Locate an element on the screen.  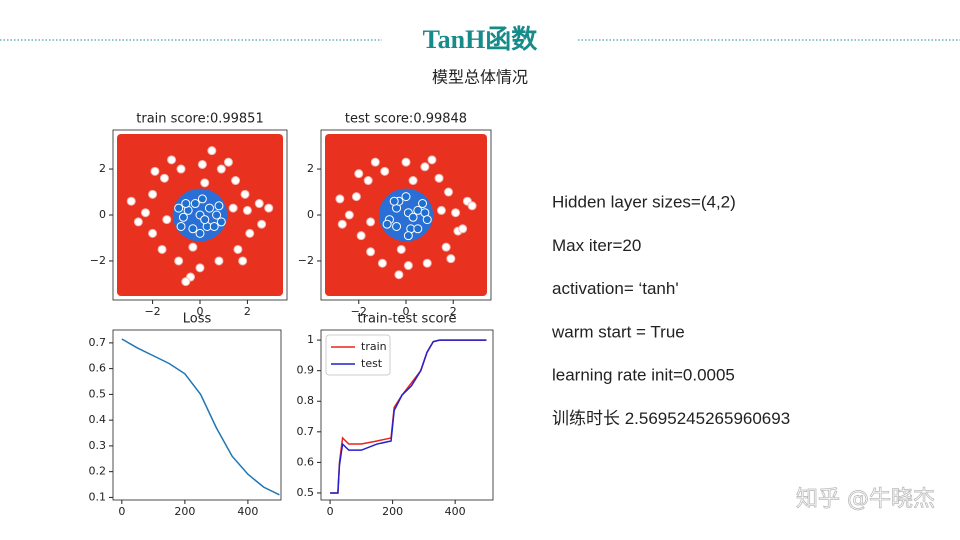
chart-title: train score:0.99851 is located at coordinates (199, 119).